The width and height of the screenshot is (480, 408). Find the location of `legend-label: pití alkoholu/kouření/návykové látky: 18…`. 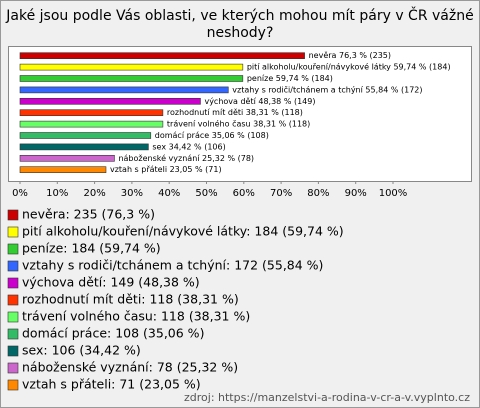

legend-label: pití alkoholu/kouření/návykové látky: 18… is located at coordinates (183, 231).